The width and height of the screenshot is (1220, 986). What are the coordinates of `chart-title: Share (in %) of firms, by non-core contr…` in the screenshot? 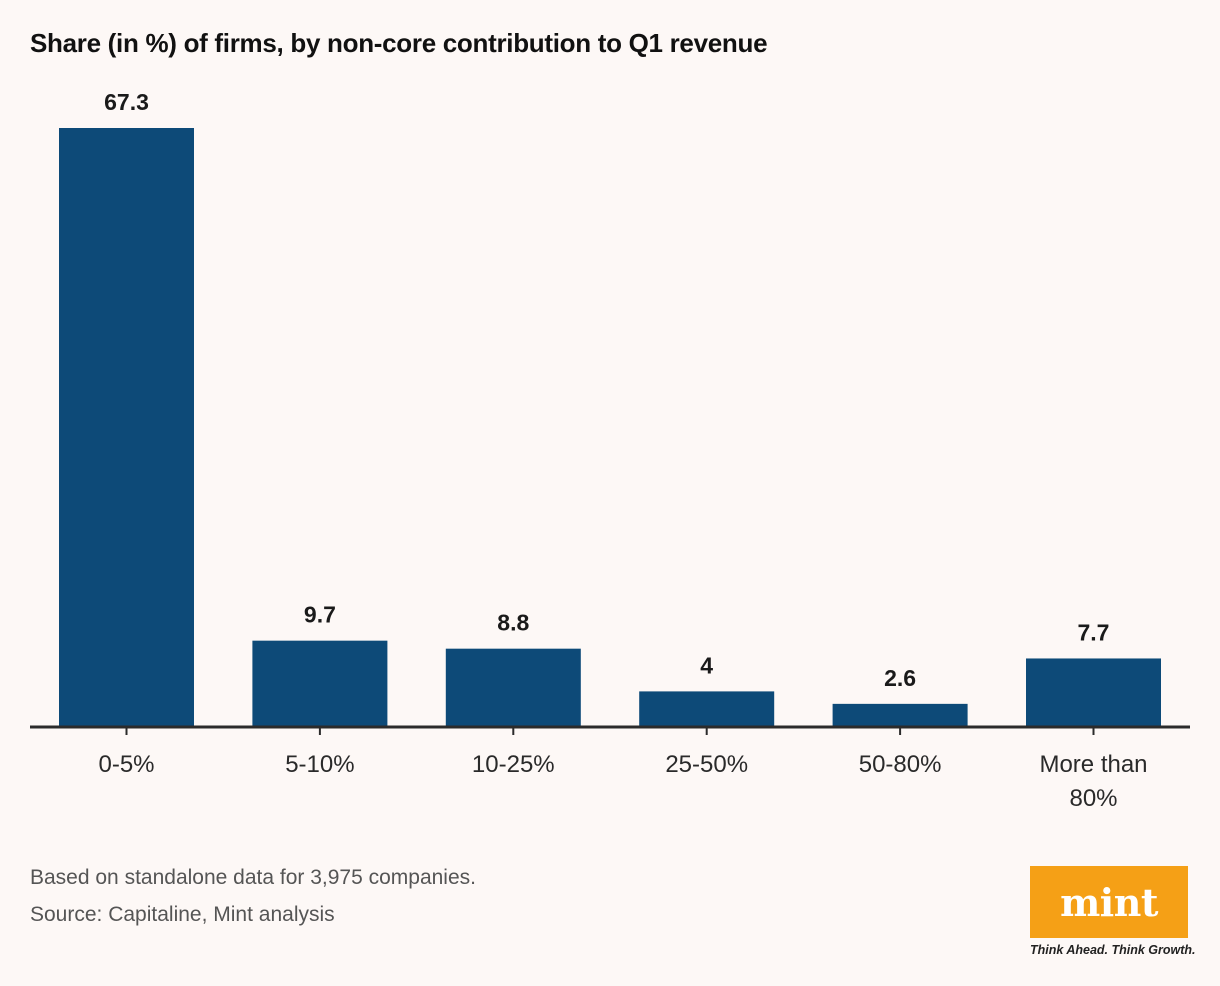 It's located at (399, 43).